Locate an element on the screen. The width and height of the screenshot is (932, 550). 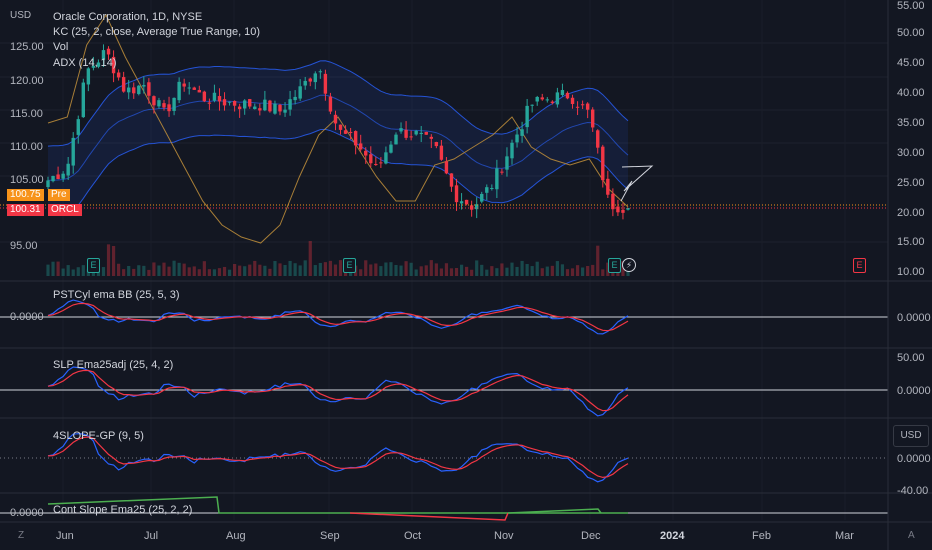
currency-label: USD is located at coordinates (21, 15).